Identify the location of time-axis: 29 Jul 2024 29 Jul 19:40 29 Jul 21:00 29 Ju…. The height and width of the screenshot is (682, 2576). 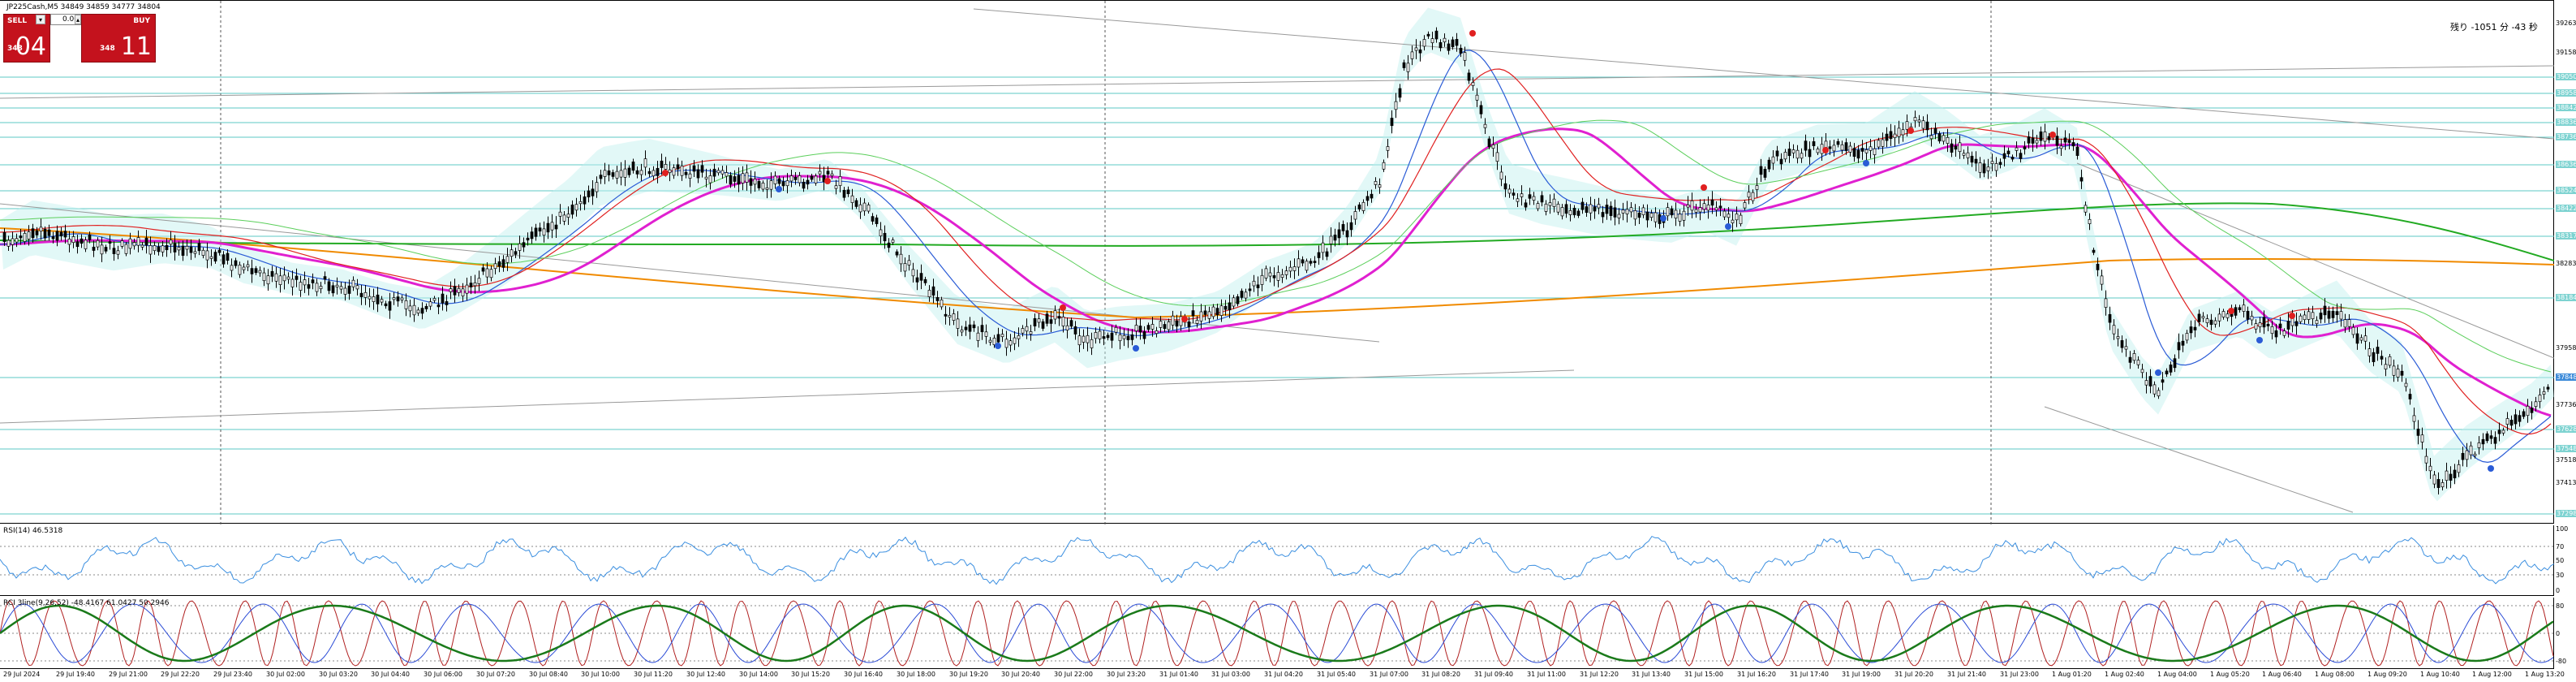
(1282, 675).